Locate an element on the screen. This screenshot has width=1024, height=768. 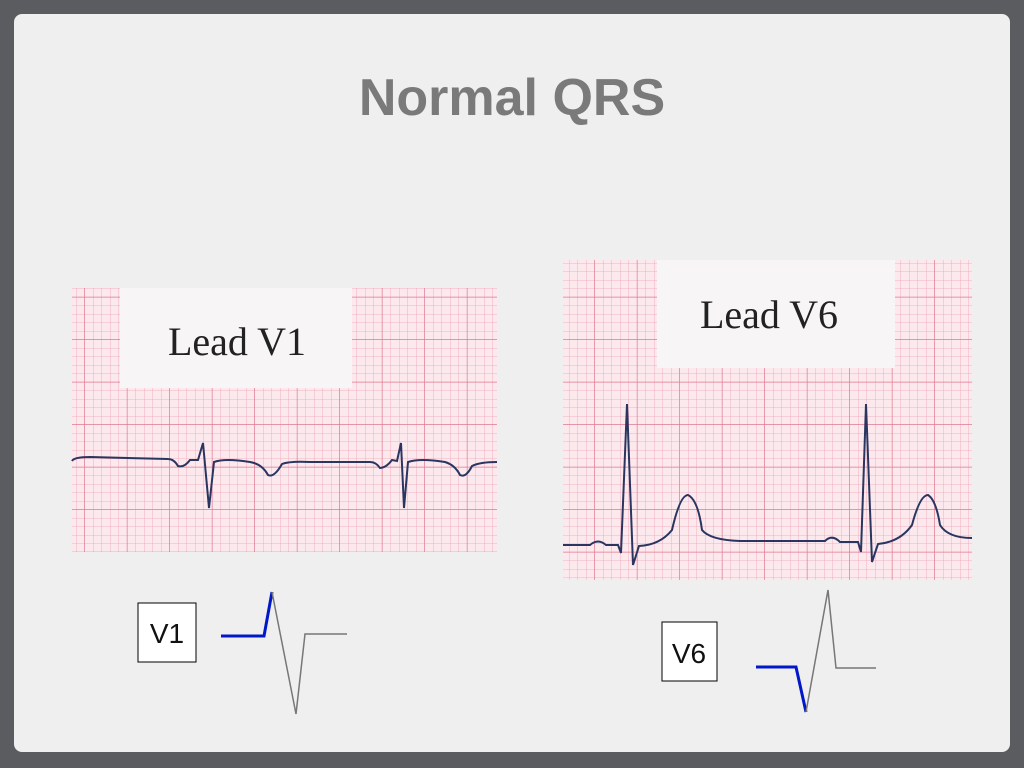
lead-box-label: V1 is located at coordinates (167, 633).